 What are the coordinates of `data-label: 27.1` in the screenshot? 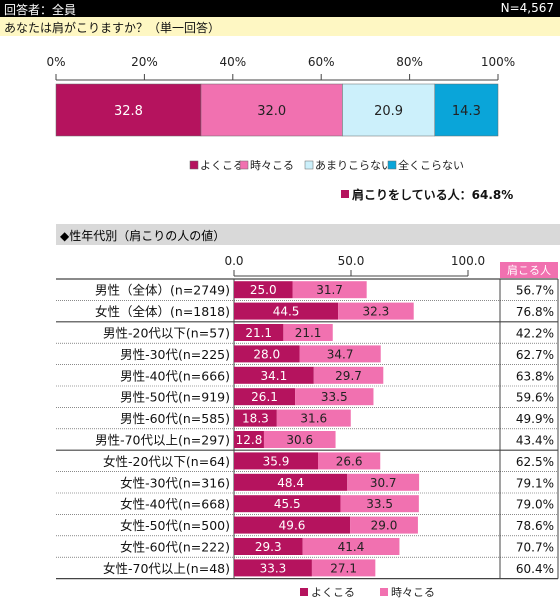 It's located at (343, 568).